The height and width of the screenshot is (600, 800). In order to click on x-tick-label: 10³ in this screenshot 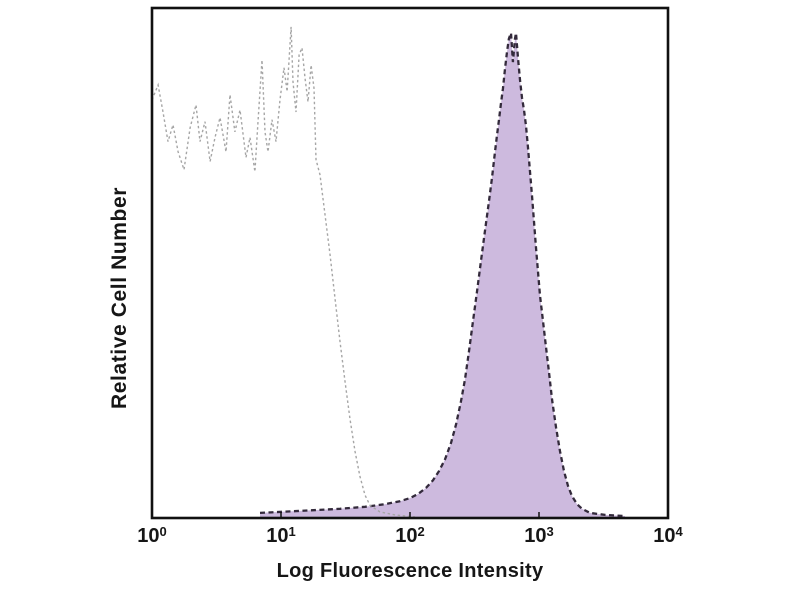, I will do `click(539, 535)`.